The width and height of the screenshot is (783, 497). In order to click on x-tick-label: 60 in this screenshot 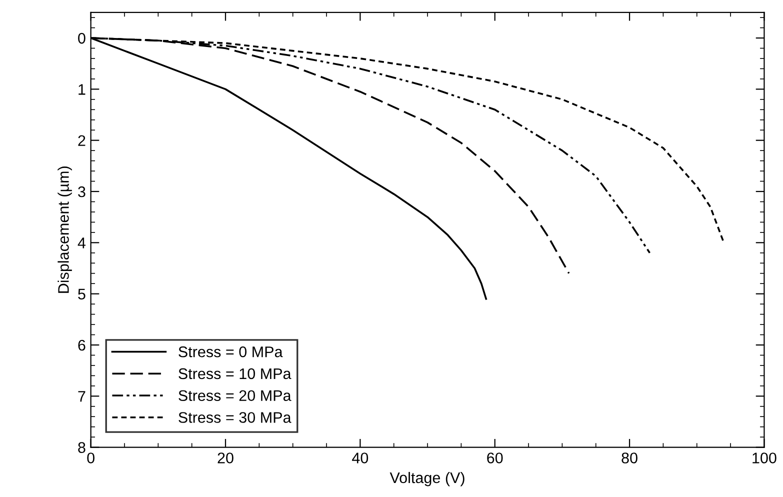, I will do `click(495, 458)`.